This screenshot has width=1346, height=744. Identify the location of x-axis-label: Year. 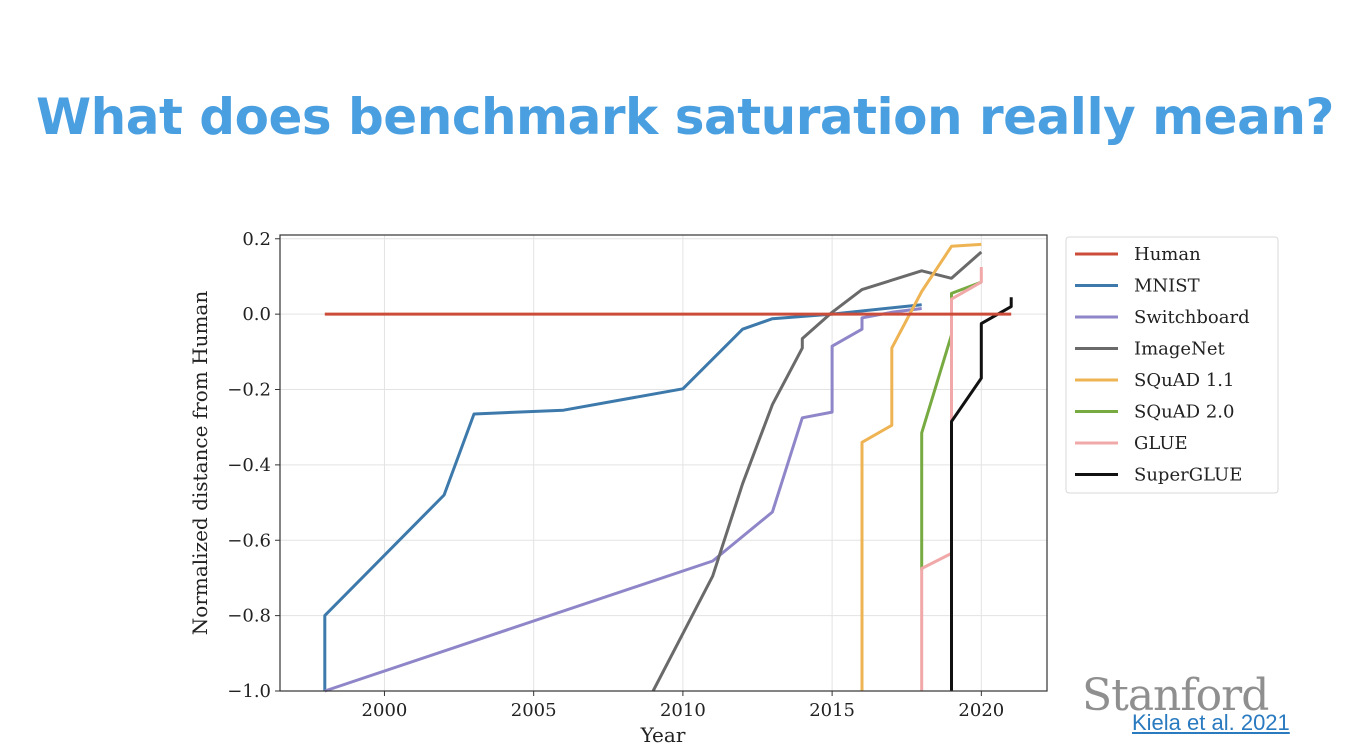
(663, 733).